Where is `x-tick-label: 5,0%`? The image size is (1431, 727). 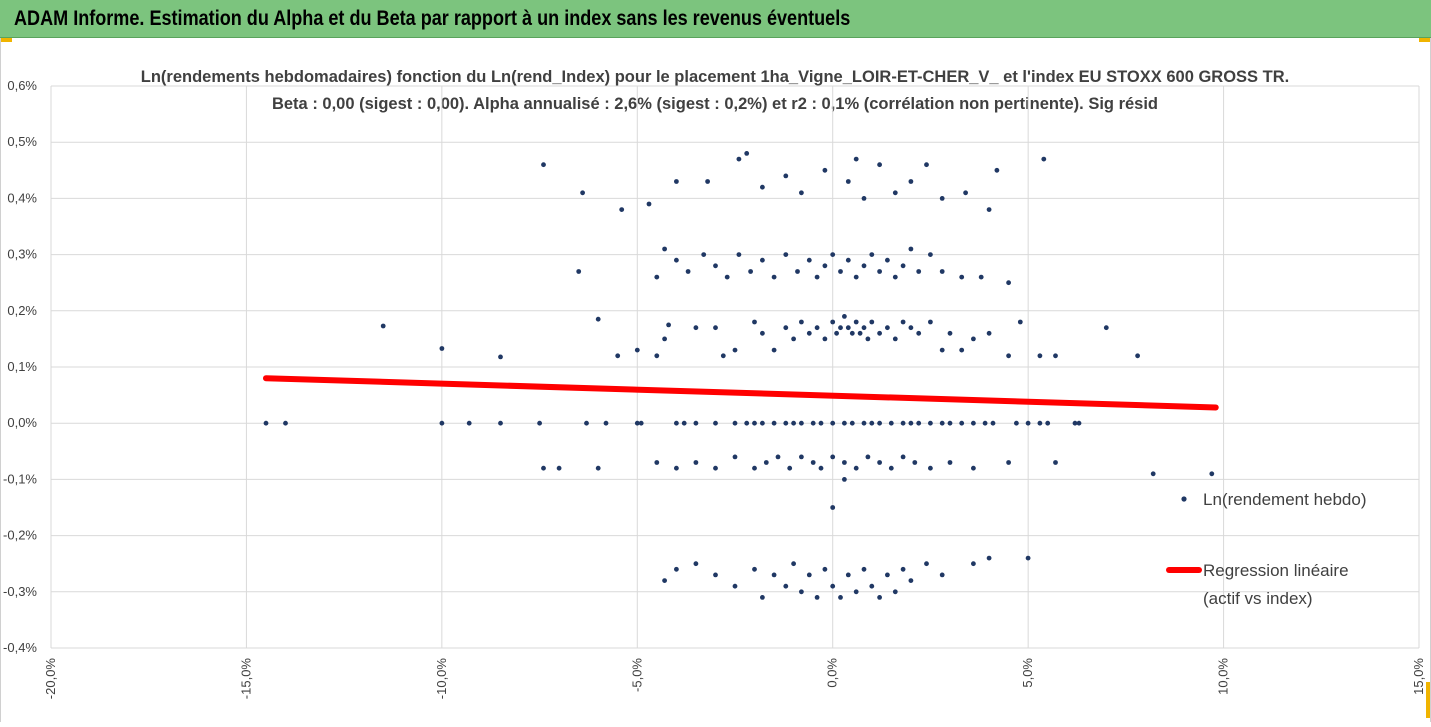 x-tick-label: 5,0% is located at coordinates (1027, 673).